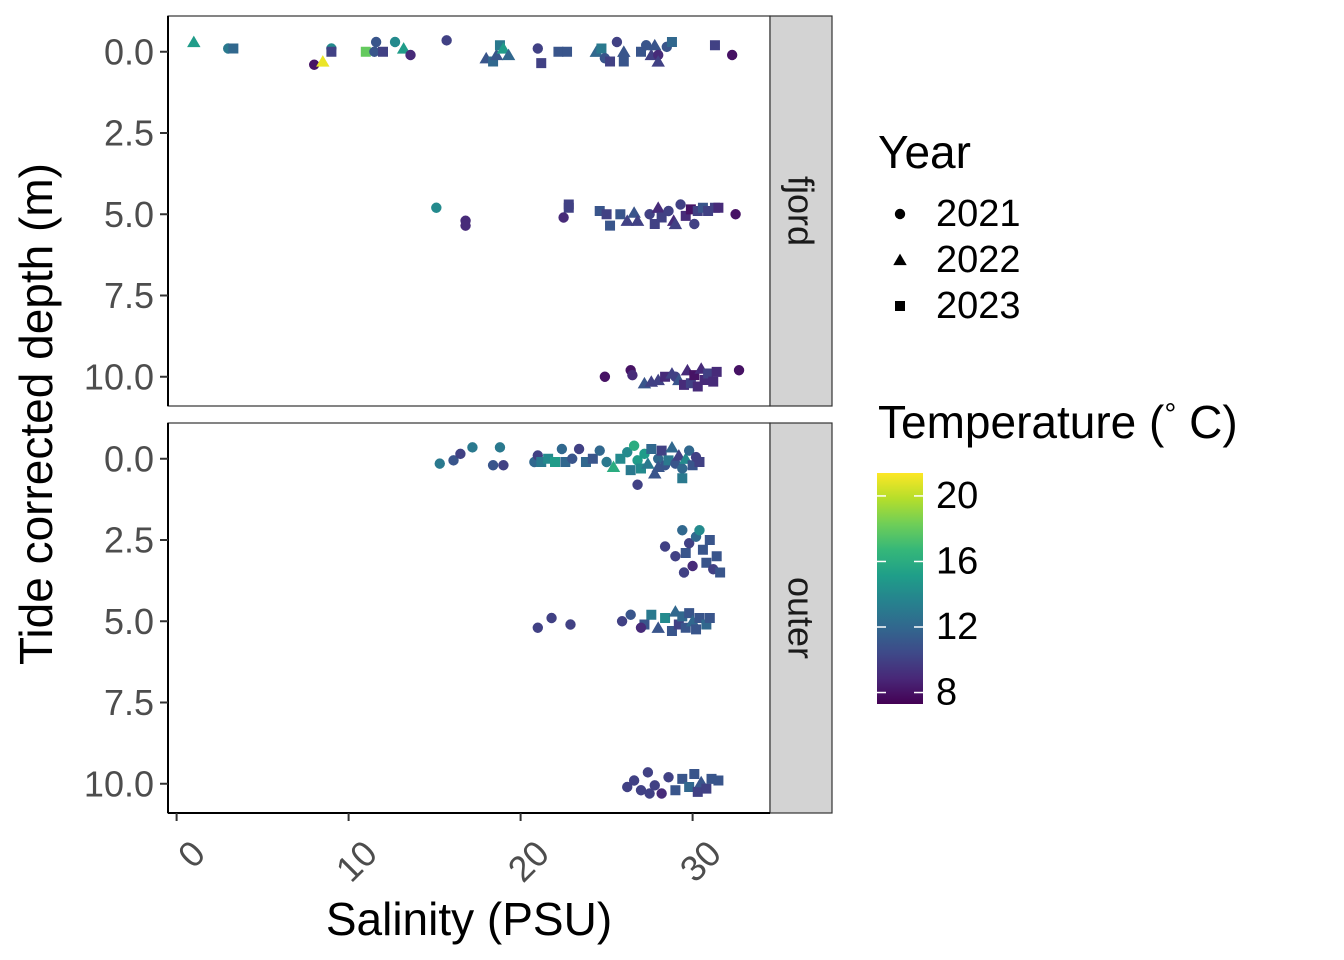  What do you see at coordinates (700, 860) in the screenshot?
I see `x-tick-label: 30` at bounding box center [700, 860].